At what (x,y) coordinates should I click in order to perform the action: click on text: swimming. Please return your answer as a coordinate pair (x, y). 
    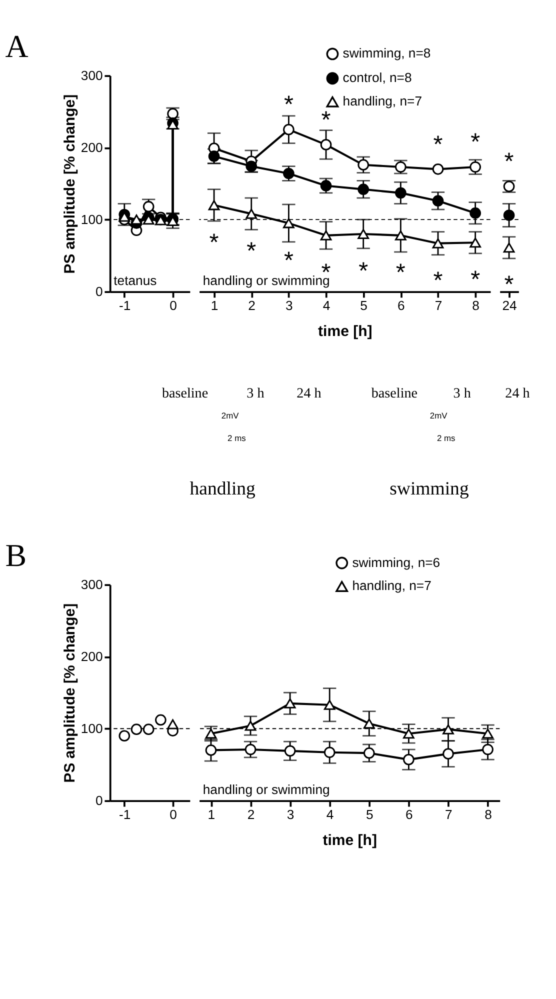
    Looking at the image, I should click on (430, 489).